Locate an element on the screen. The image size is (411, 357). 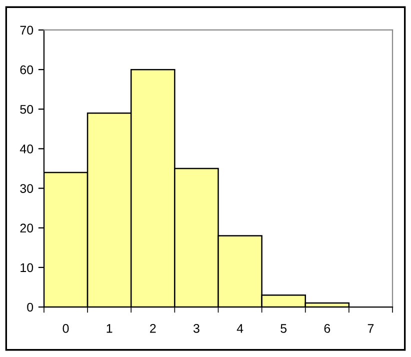
y-tick-label: 10 is located at coordinates (27, 267).